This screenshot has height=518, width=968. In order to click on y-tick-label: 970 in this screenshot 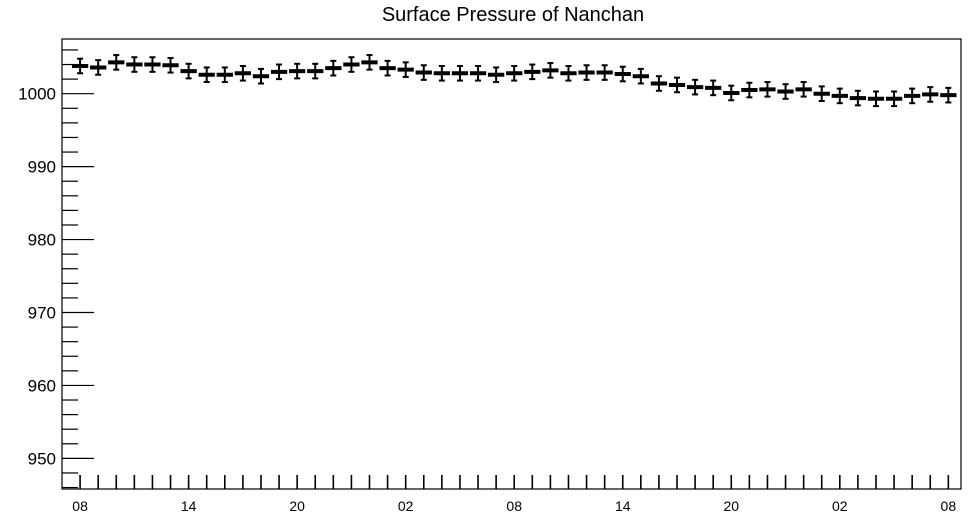, I will do `click(42, 313)`.